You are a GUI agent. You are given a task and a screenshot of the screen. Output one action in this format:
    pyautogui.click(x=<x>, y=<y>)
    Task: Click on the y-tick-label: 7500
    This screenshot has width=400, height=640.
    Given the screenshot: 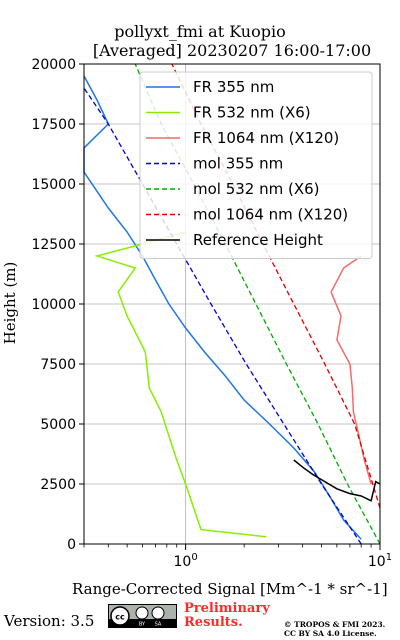 What is the action you would take?
    pyautogui.click(x=58, y=365)
    